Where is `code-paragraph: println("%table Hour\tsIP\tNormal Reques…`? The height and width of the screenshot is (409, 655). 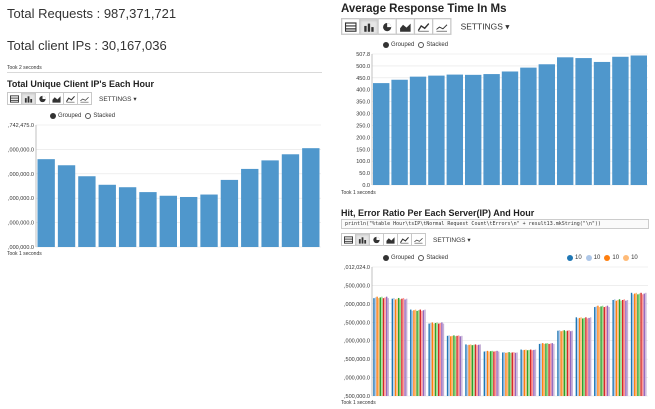
code-paragraph: println("%table Hour\tsIP\tNormal Reques… is located at coordinates (495, 224).